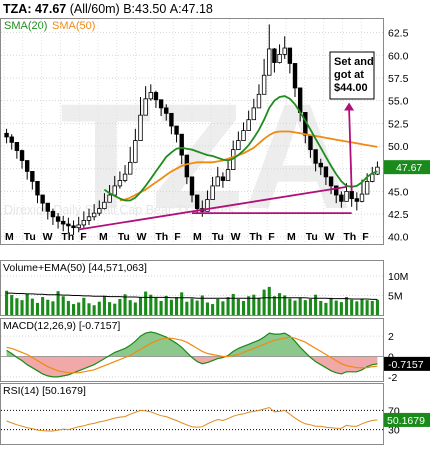 Image resolution: width=430 pixels, height=450 pixels. Describe the element at coordinates (75, 268) in the screenshot. I see `volume-label: Volume+EMA(50) [44,571,063]` at that location.